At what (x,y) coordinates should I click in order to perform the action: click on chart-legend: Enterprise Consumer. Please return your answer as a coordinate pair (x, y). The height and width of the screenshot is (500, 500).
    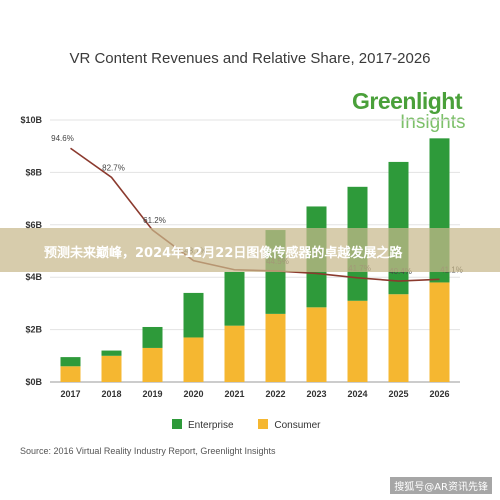
    Looking at the image, I should click on (257, 425).